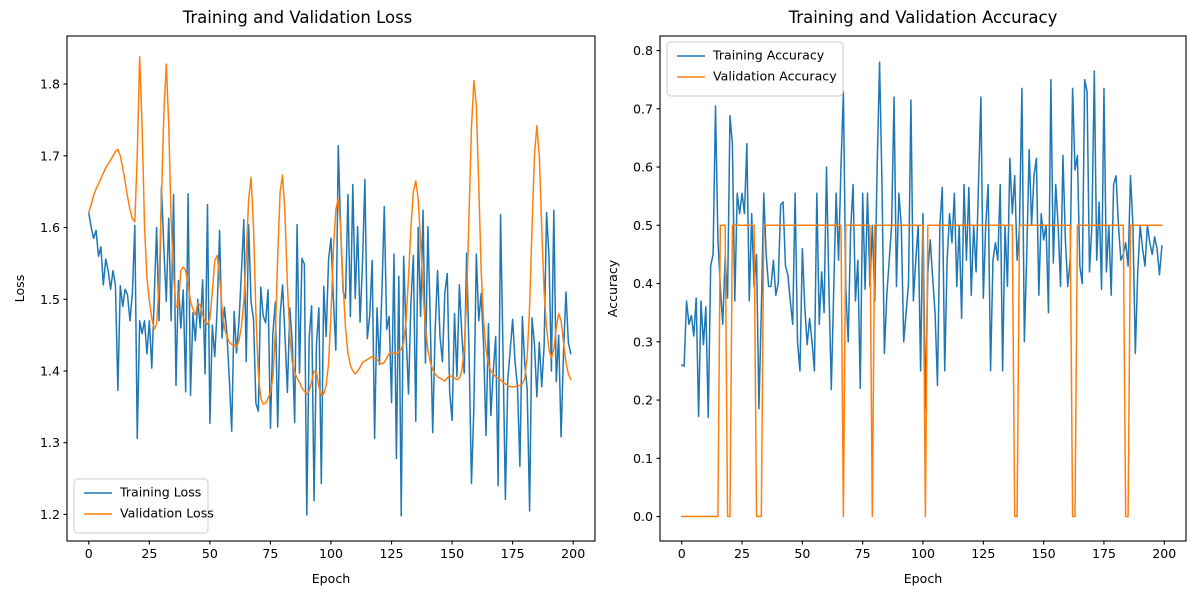 This screenshot has height=600, width=1200. Describe the element at coordinates (50, 84) in the screenshot. I see `y-tick-label: 1.8` at that location.